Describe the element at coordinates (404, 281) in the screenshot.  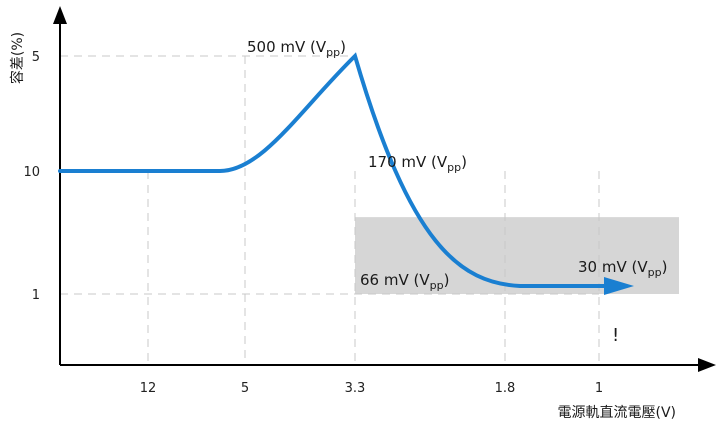
I see `annotation-2: 66 mV (Vpp)` at that location.